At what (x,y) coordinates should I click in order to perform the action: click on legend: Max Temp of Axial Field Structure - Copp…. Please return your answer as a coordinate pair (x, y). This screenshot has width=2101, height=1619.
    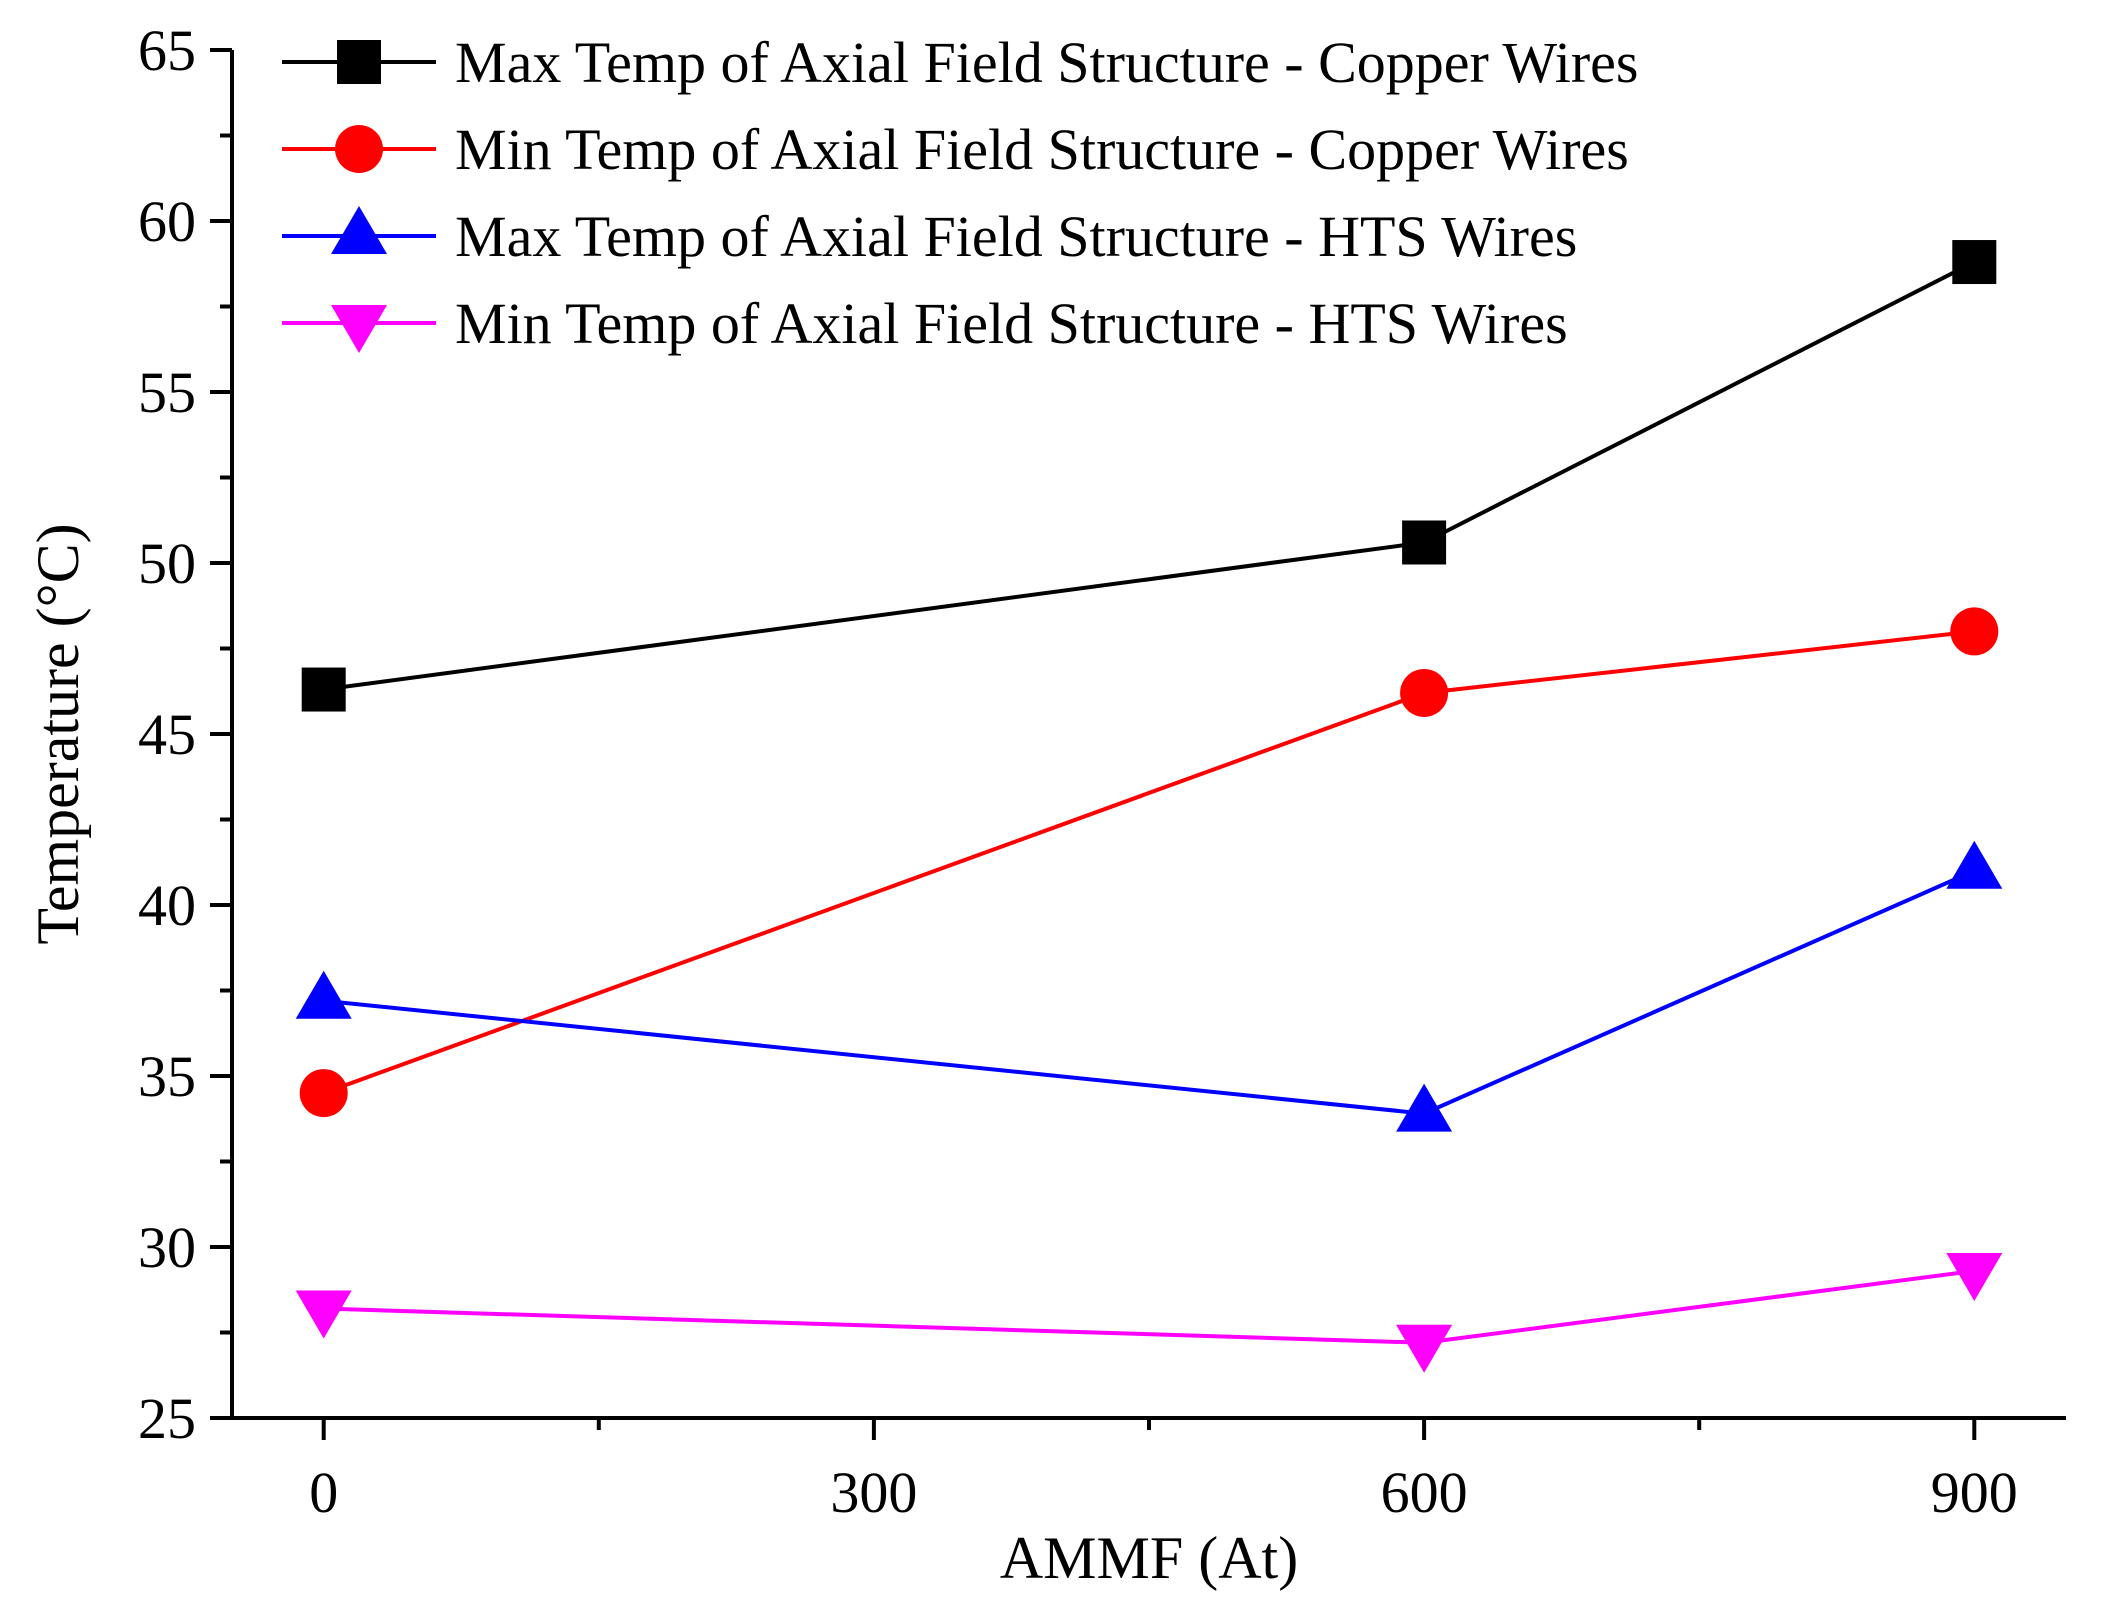
    Looking at the image, I should click on (960, 193).